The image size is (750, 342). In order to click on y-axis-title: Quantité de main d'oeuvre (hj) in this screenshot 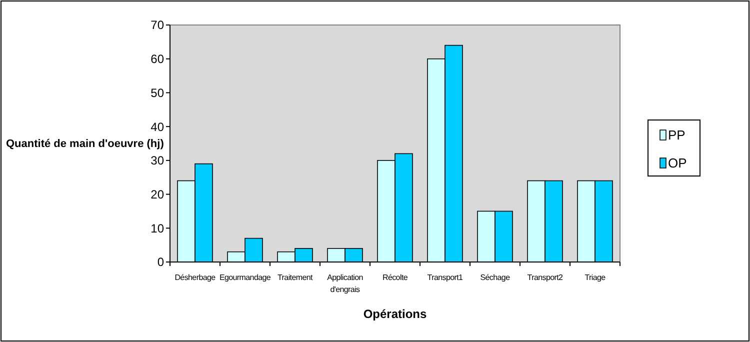, I will do `click(85, 144)`.